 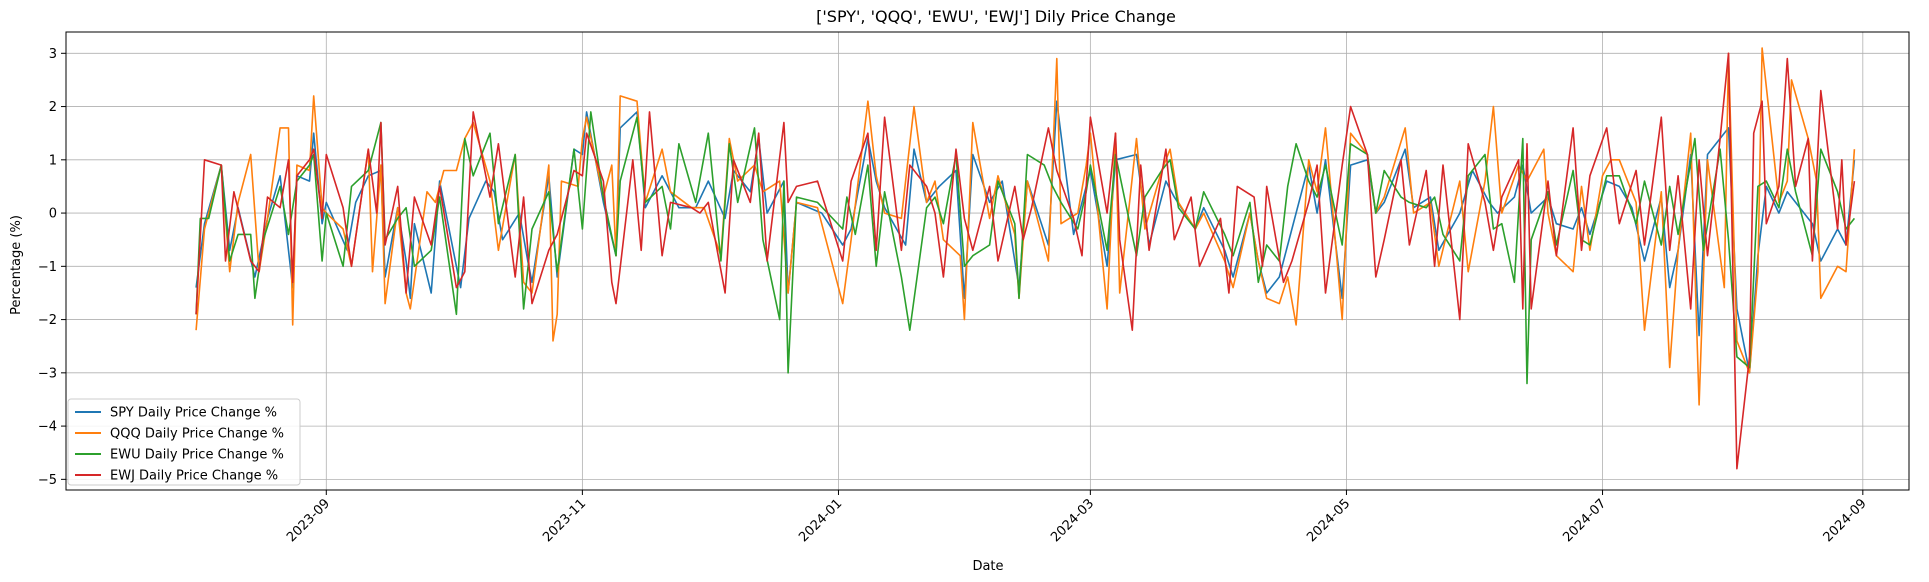 What do you see at coordinates (193, 413) in the screenshot?
I see `legend-label: SPY Daily Price Change %` at bounding box center [193, 413].